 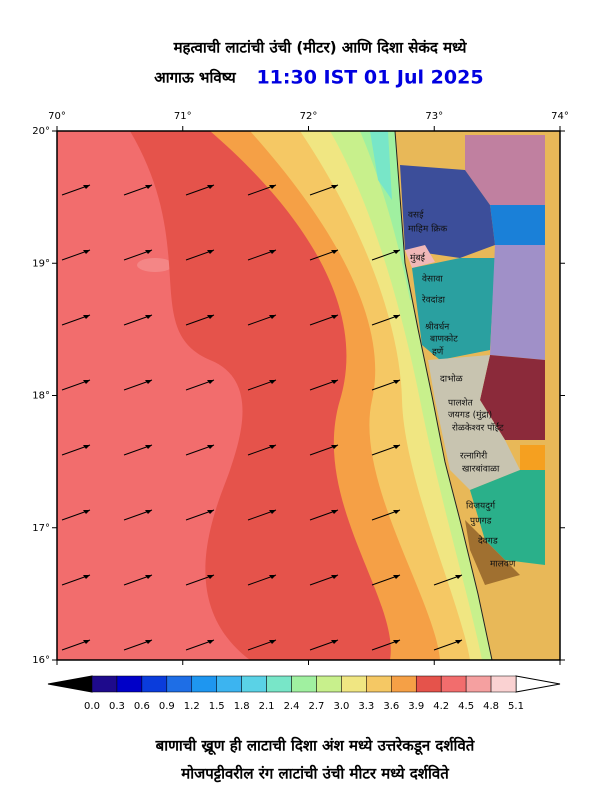 I want to click on place-label: वेसावा, so click(x=432, y=279).